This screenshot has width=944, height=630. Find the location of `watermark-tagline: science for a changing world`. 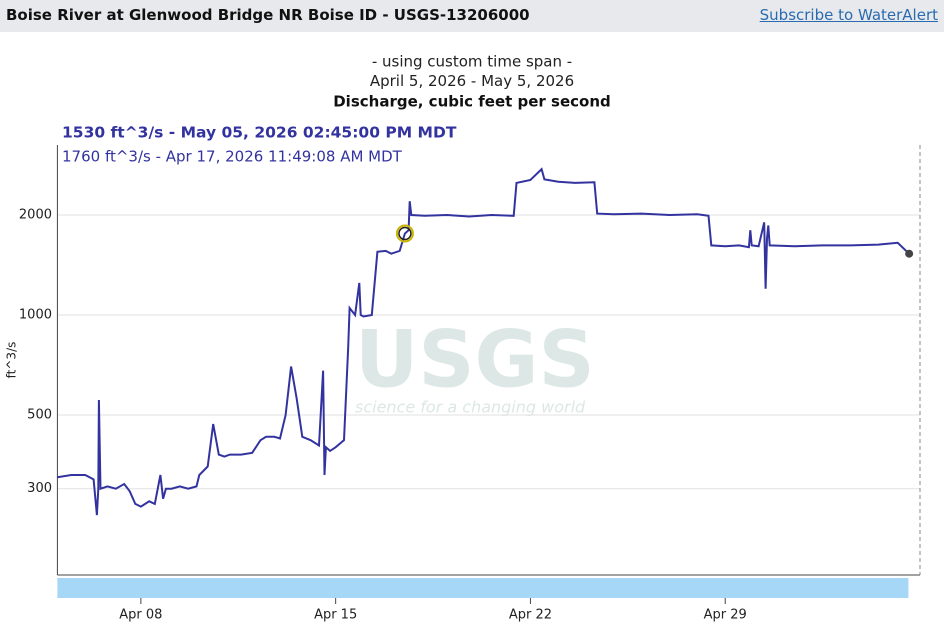

watermark-tagline: science for a changing world is located at coordinates (470, 407).